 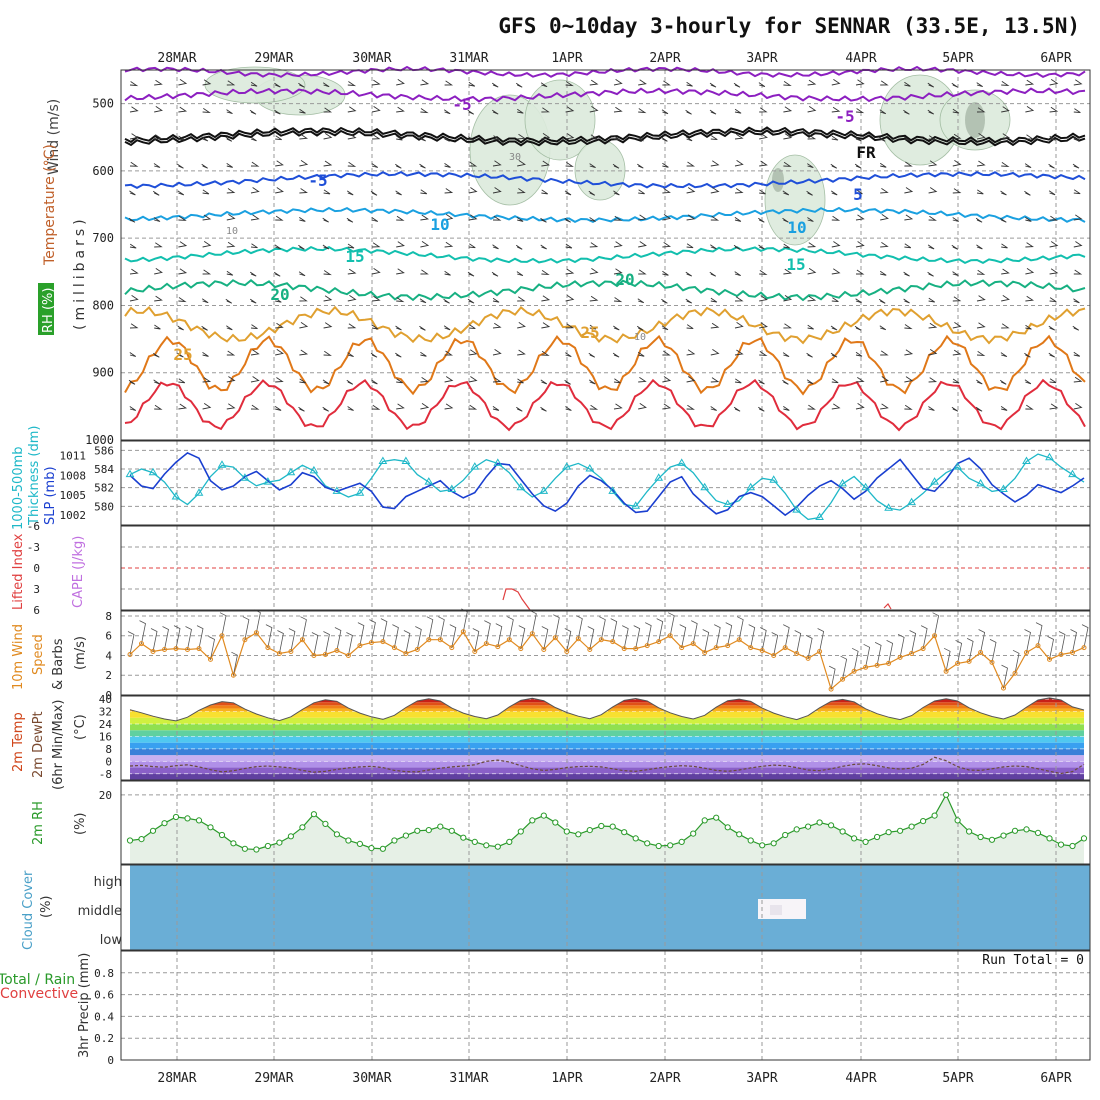 I want to click on date-label-top: 31MAR, so click(x=468, y=58).